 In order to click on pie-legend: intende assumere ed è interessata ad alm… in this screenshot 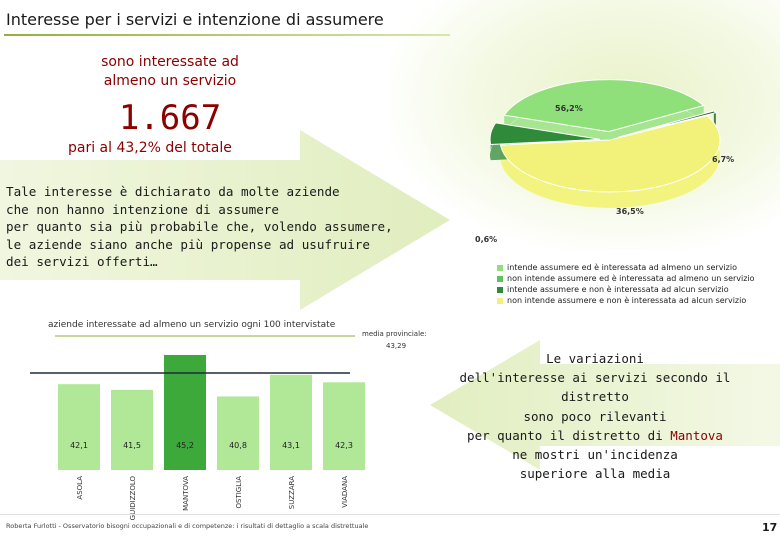, I will do `click(626, 284)`.